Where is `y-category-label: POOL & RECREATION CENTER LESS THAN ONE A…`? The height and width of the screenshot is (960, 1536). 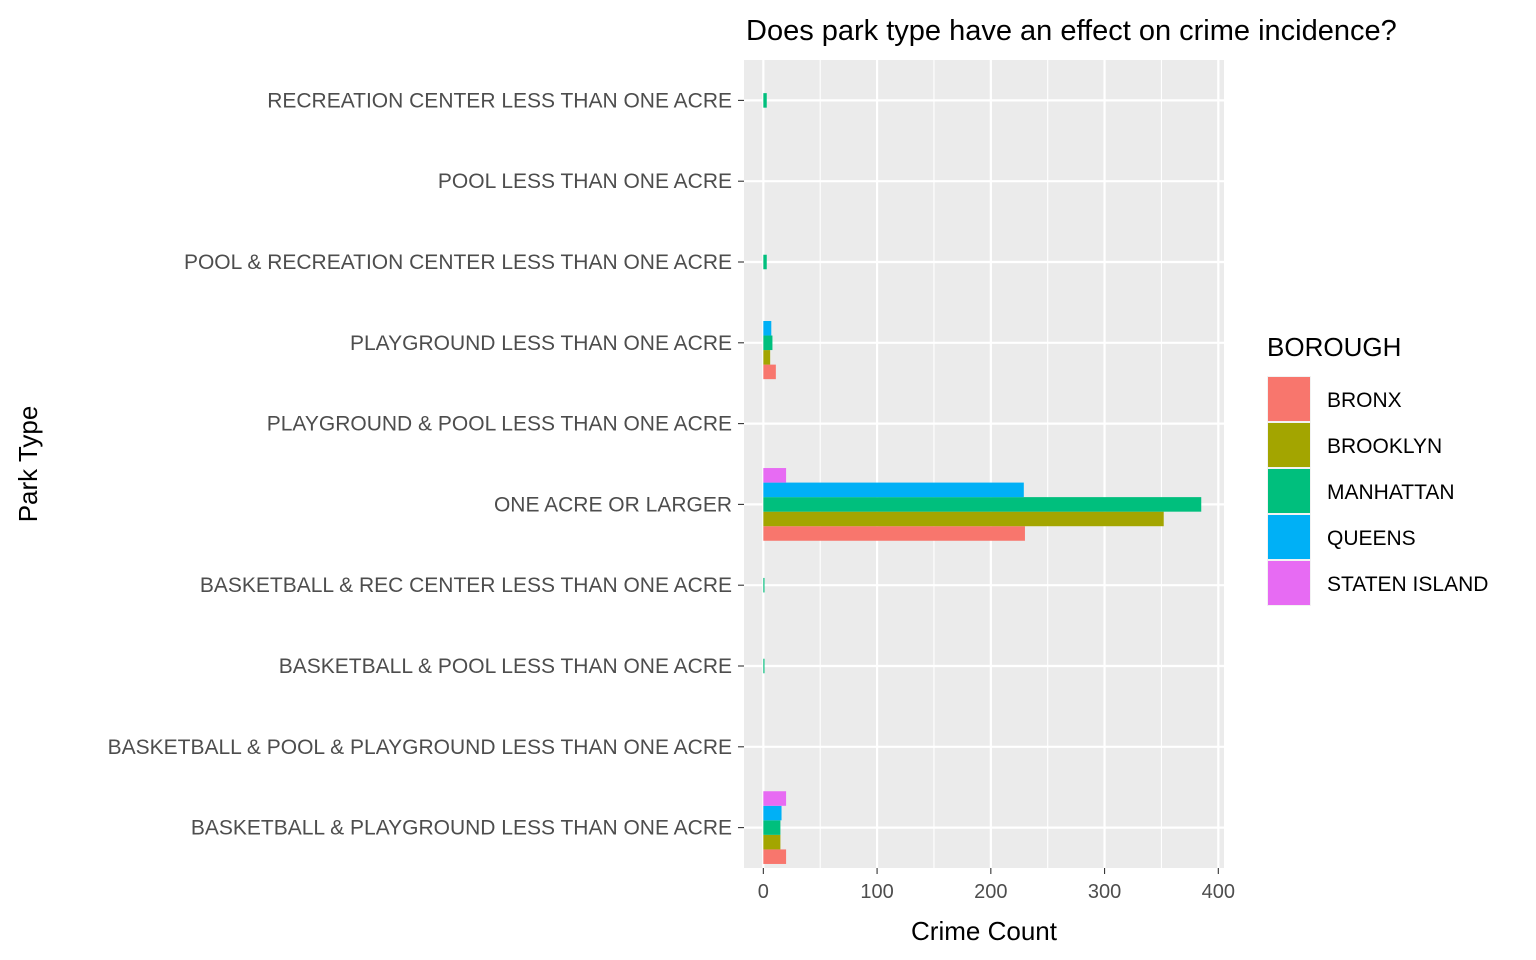 y-category-label: POOL & RECREATION CENTER LESS THAN ONE A… is located at coordinates (458, 262).